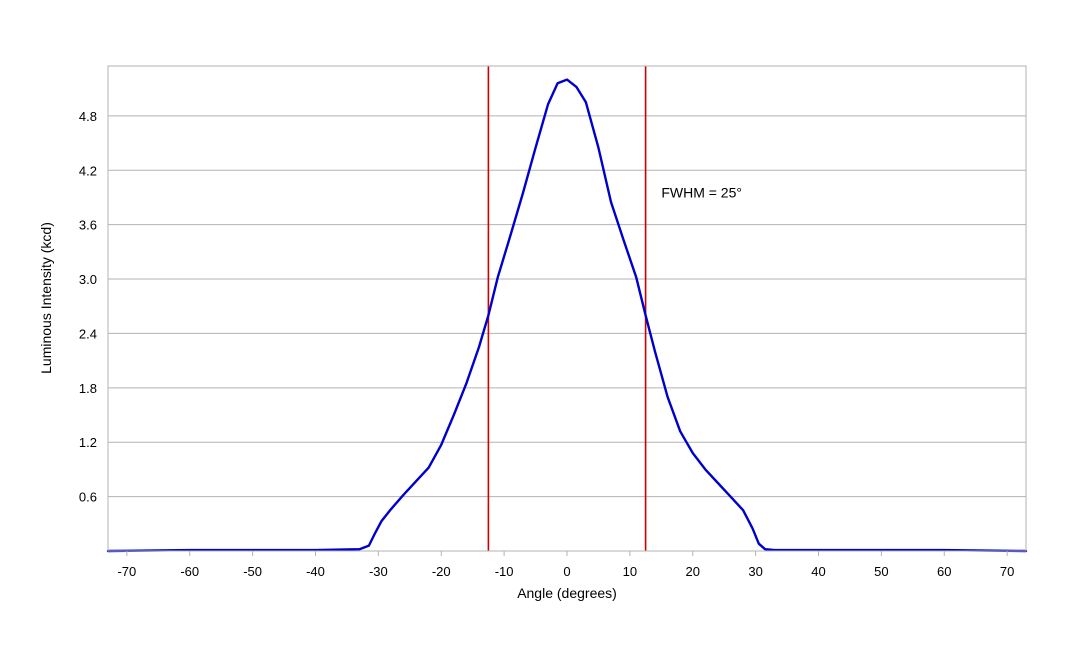  What do you see at coordinates (88, 225) in the screenshot?
I see `y-tick-label: 3.6` at bounding box center [88, 225].